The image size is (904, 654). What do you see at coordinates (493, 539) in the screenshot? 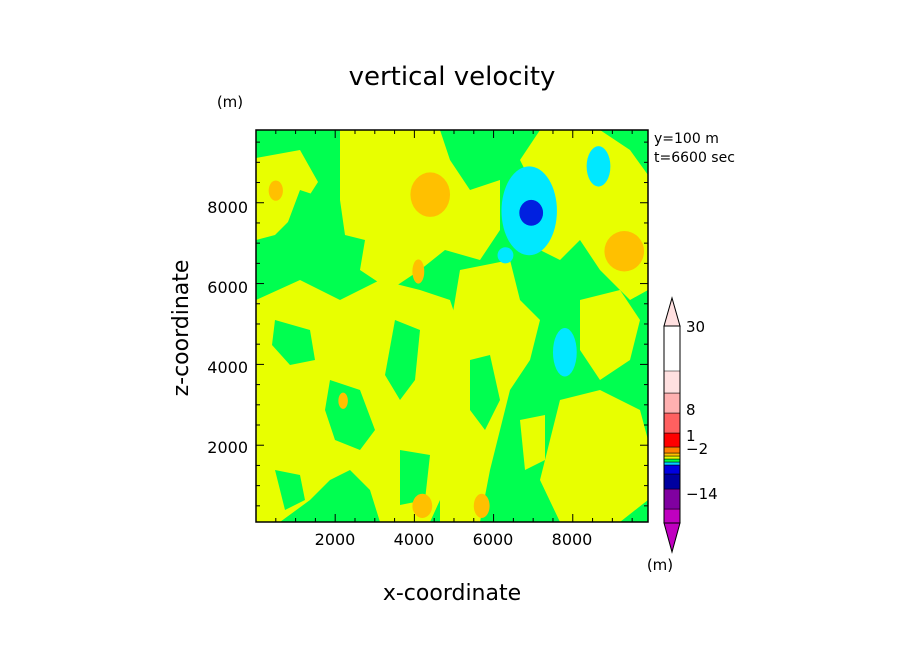
I see `x-tick-label: 6000` at bounding box center [493, 539].